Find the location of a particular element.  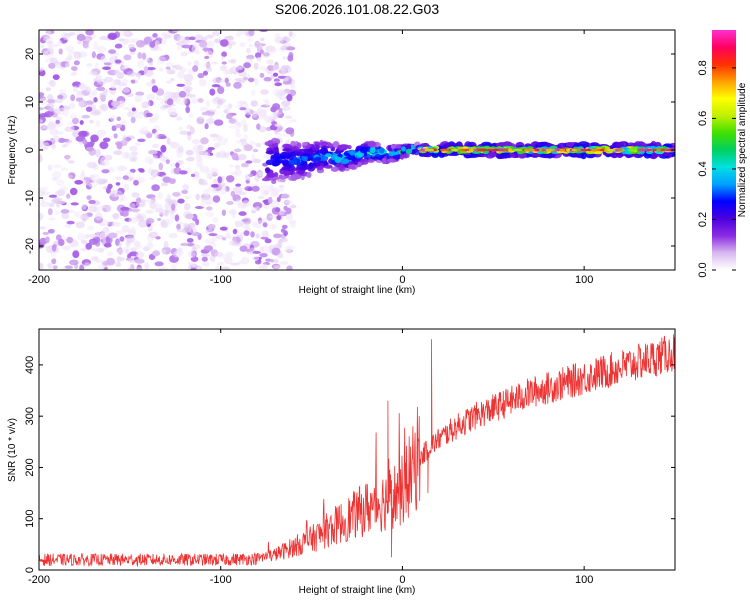

spectrogram-y-label: Frequency (Hz) is located at coordinates (12, 150).